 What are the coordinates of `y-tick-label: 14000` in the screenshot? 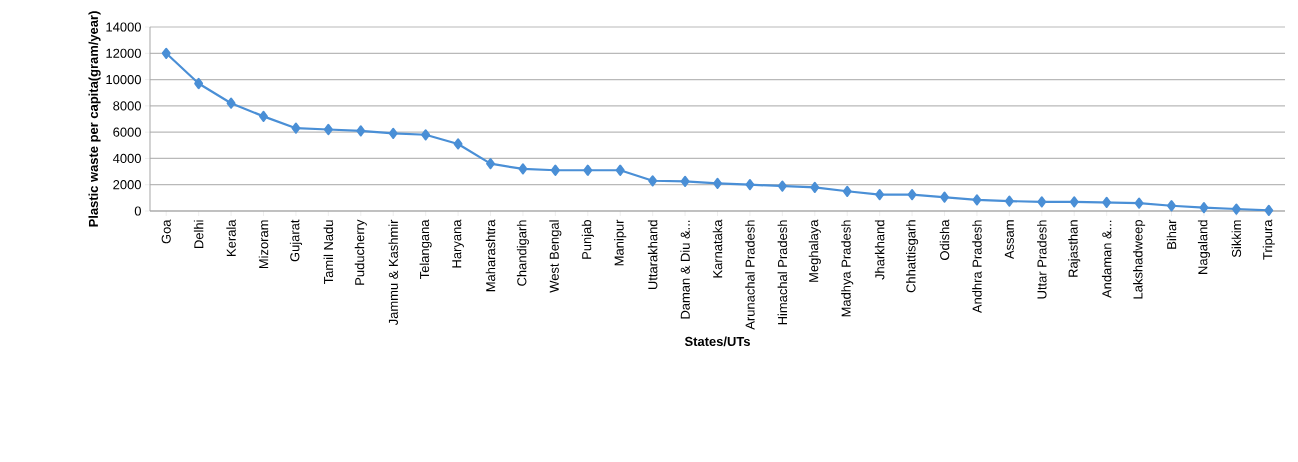 It's located at (123, 27).